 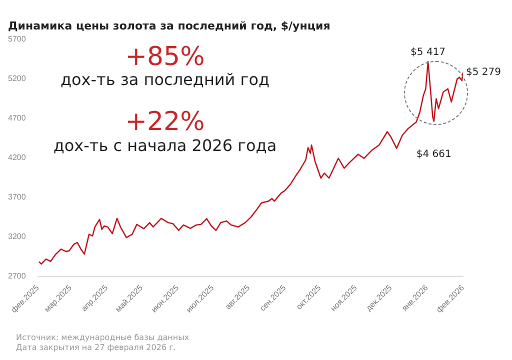 I want to click on y-tick-label: 3200, so click(x=17, y=236).